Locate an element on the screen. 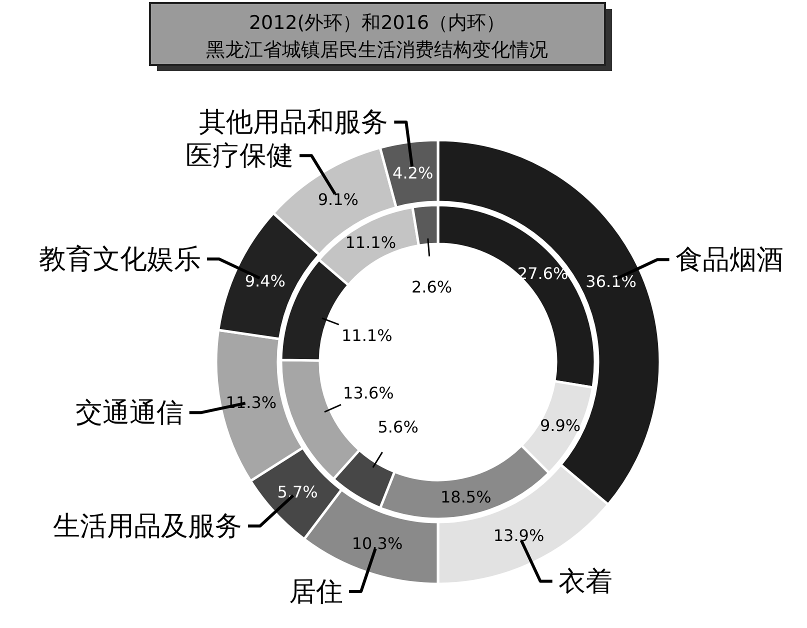 The width and height of the screenshot is (807, 628). data-label: 9.1% is located at coordinates (338, 200).